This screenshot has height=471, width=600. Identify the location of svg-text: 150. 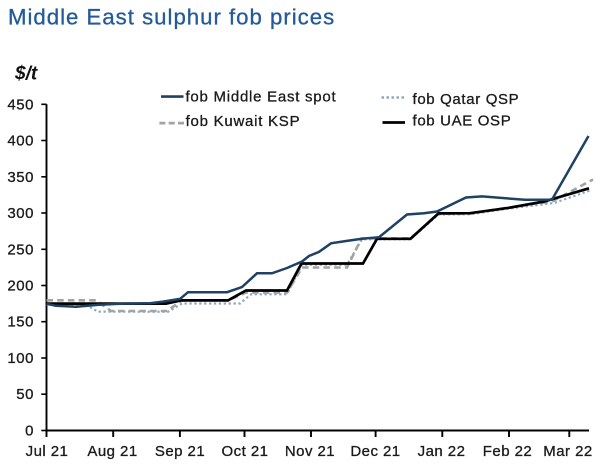
(20, 322).